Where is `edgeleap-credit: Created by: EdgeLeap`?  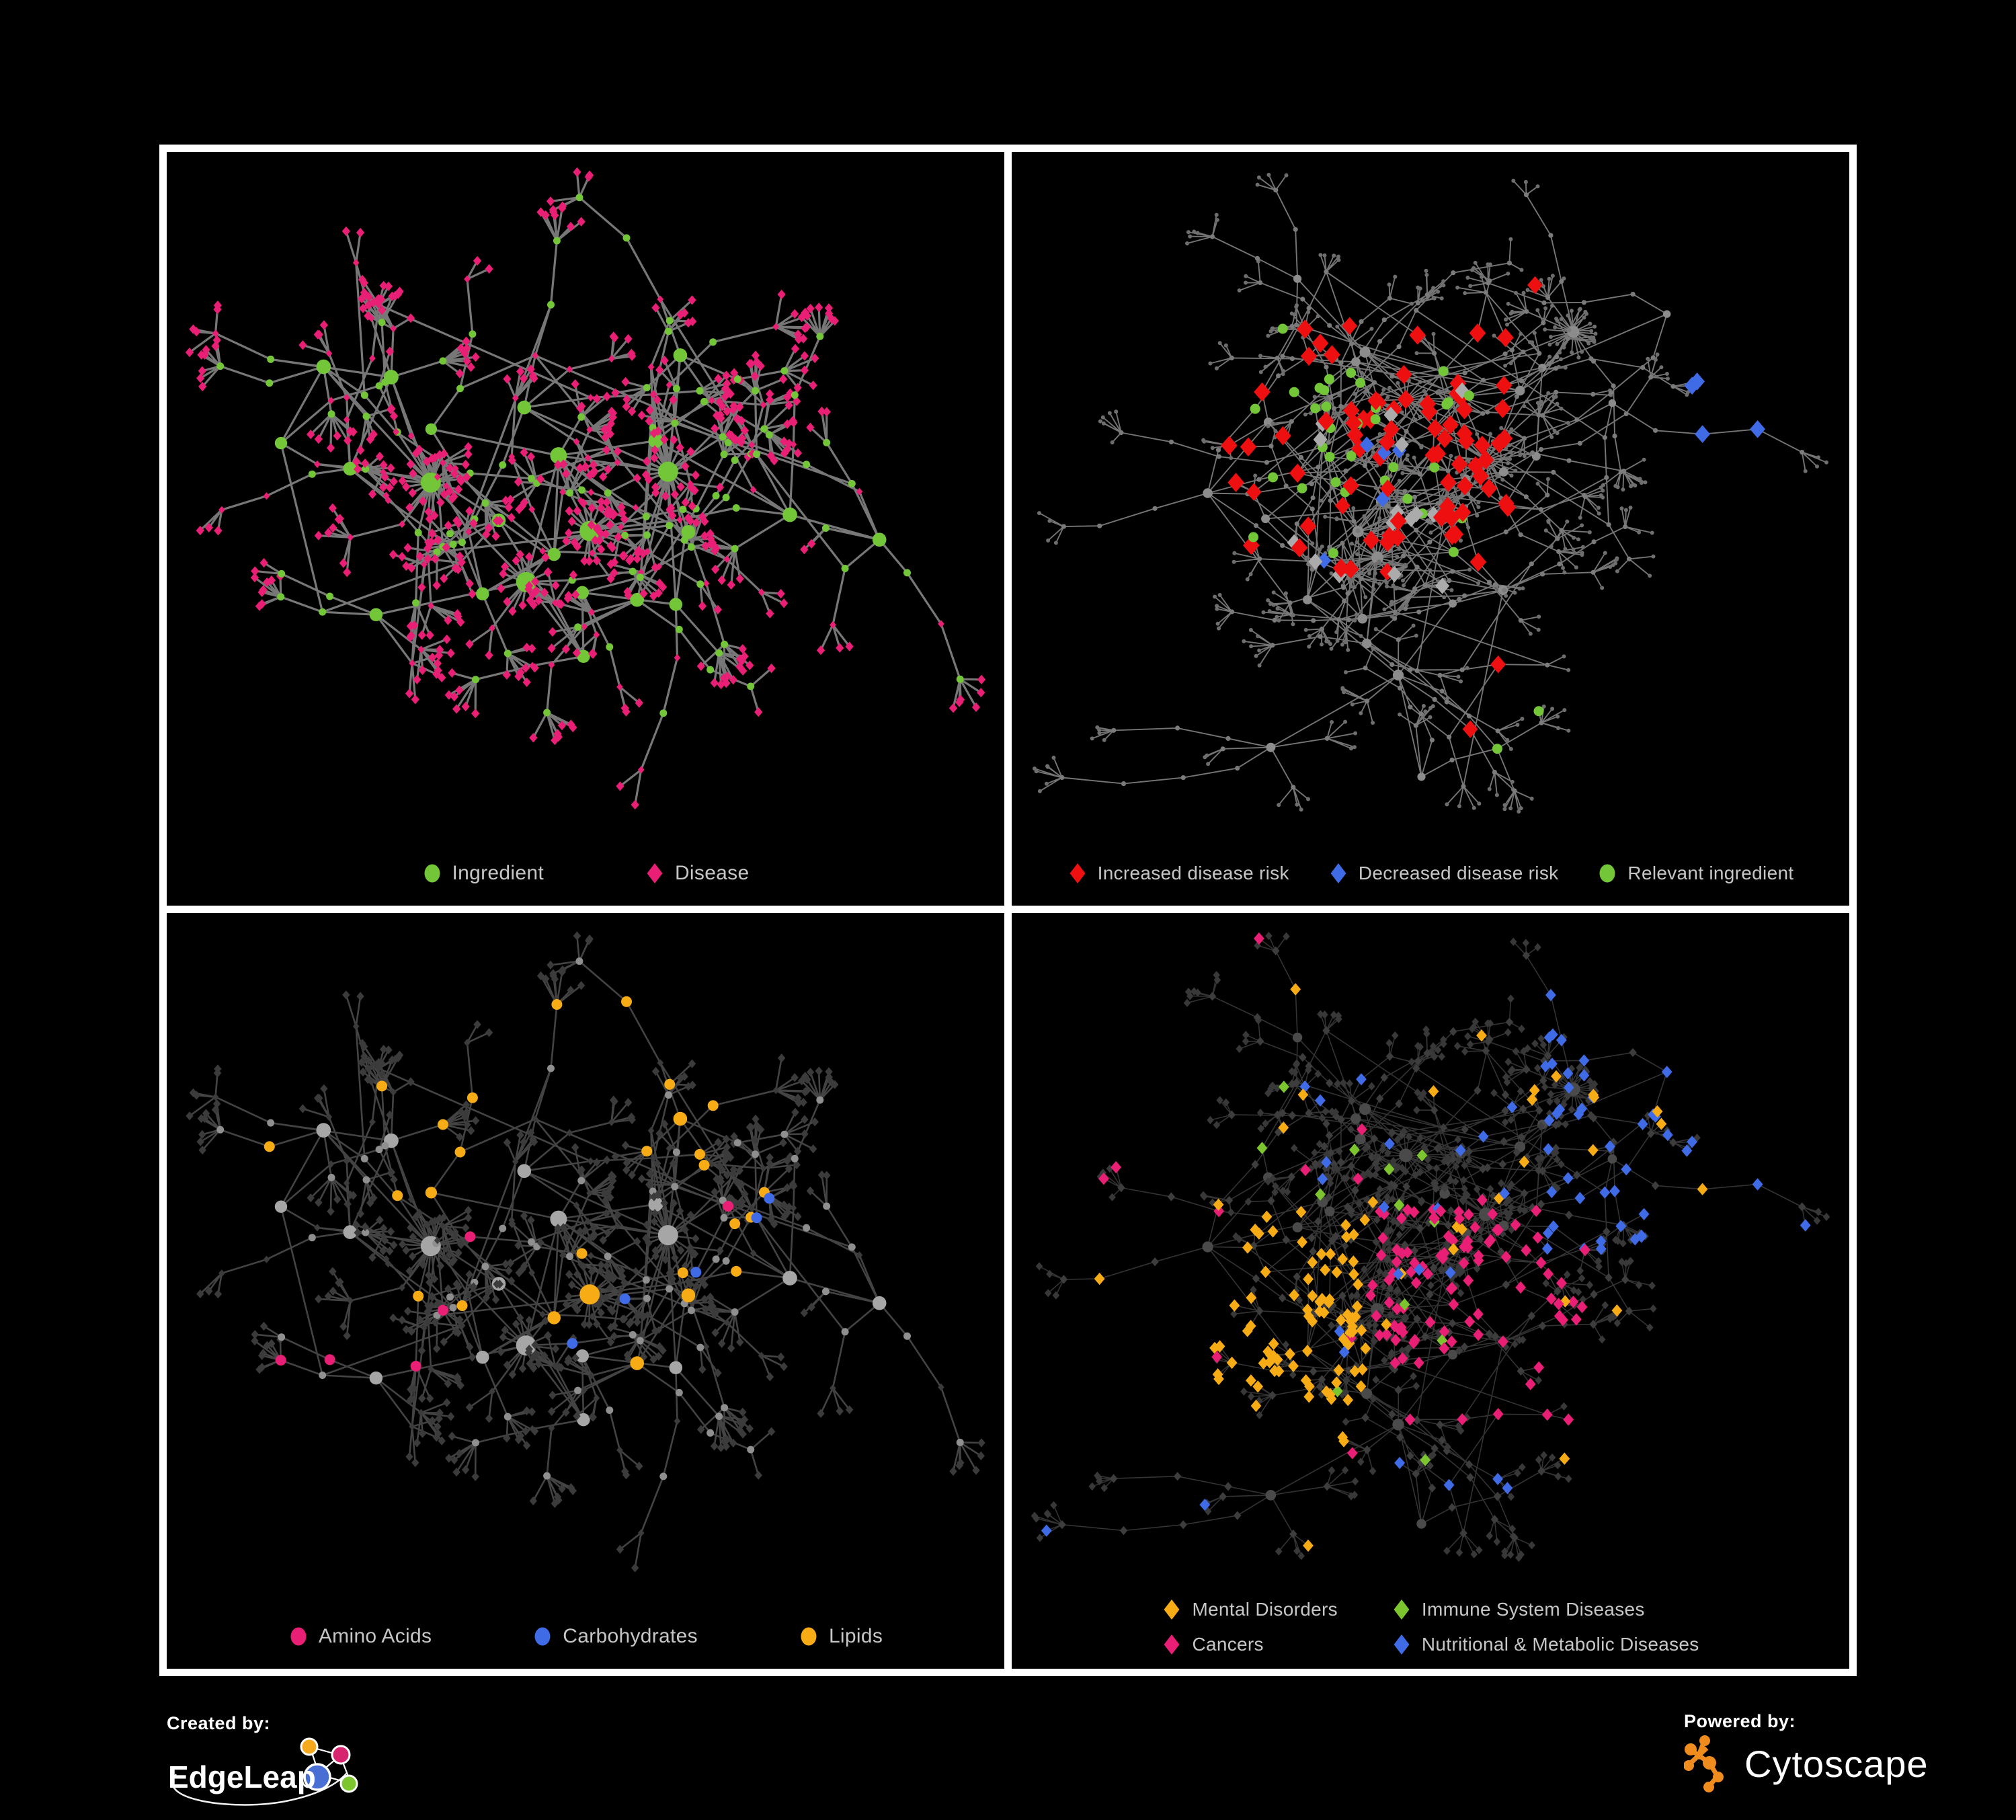
edgeleap-credit: Created by: EdgeLeap is located at coordinates (267, 1763).